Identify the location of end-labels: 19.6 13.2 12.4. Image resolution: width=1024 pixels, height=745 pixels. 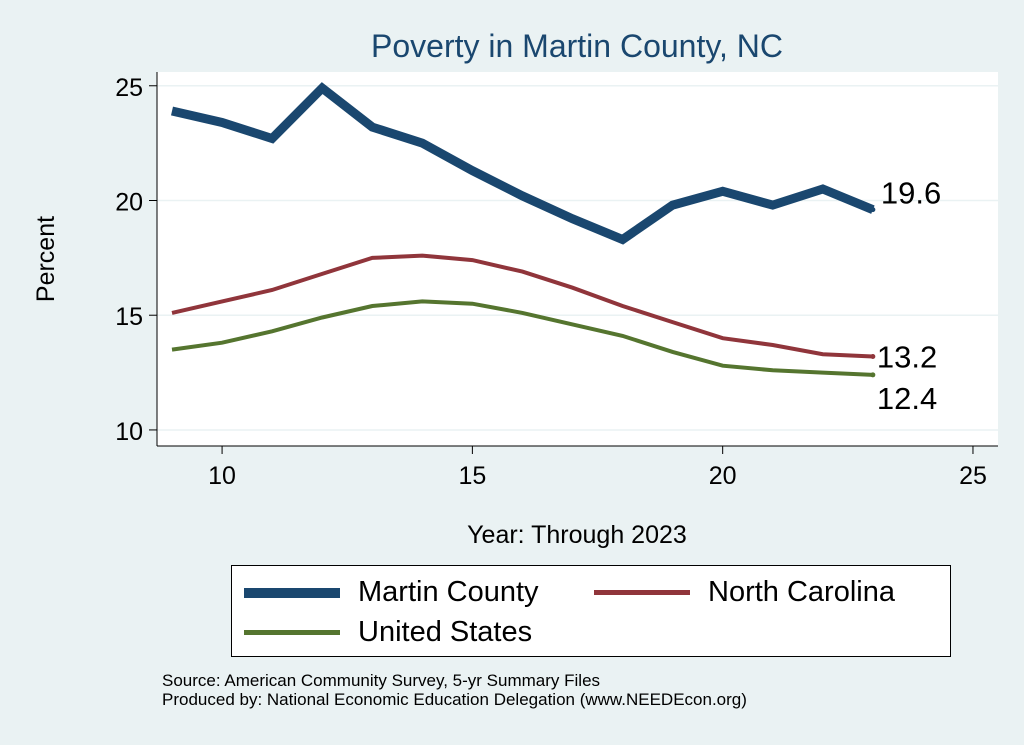
(909, 296).